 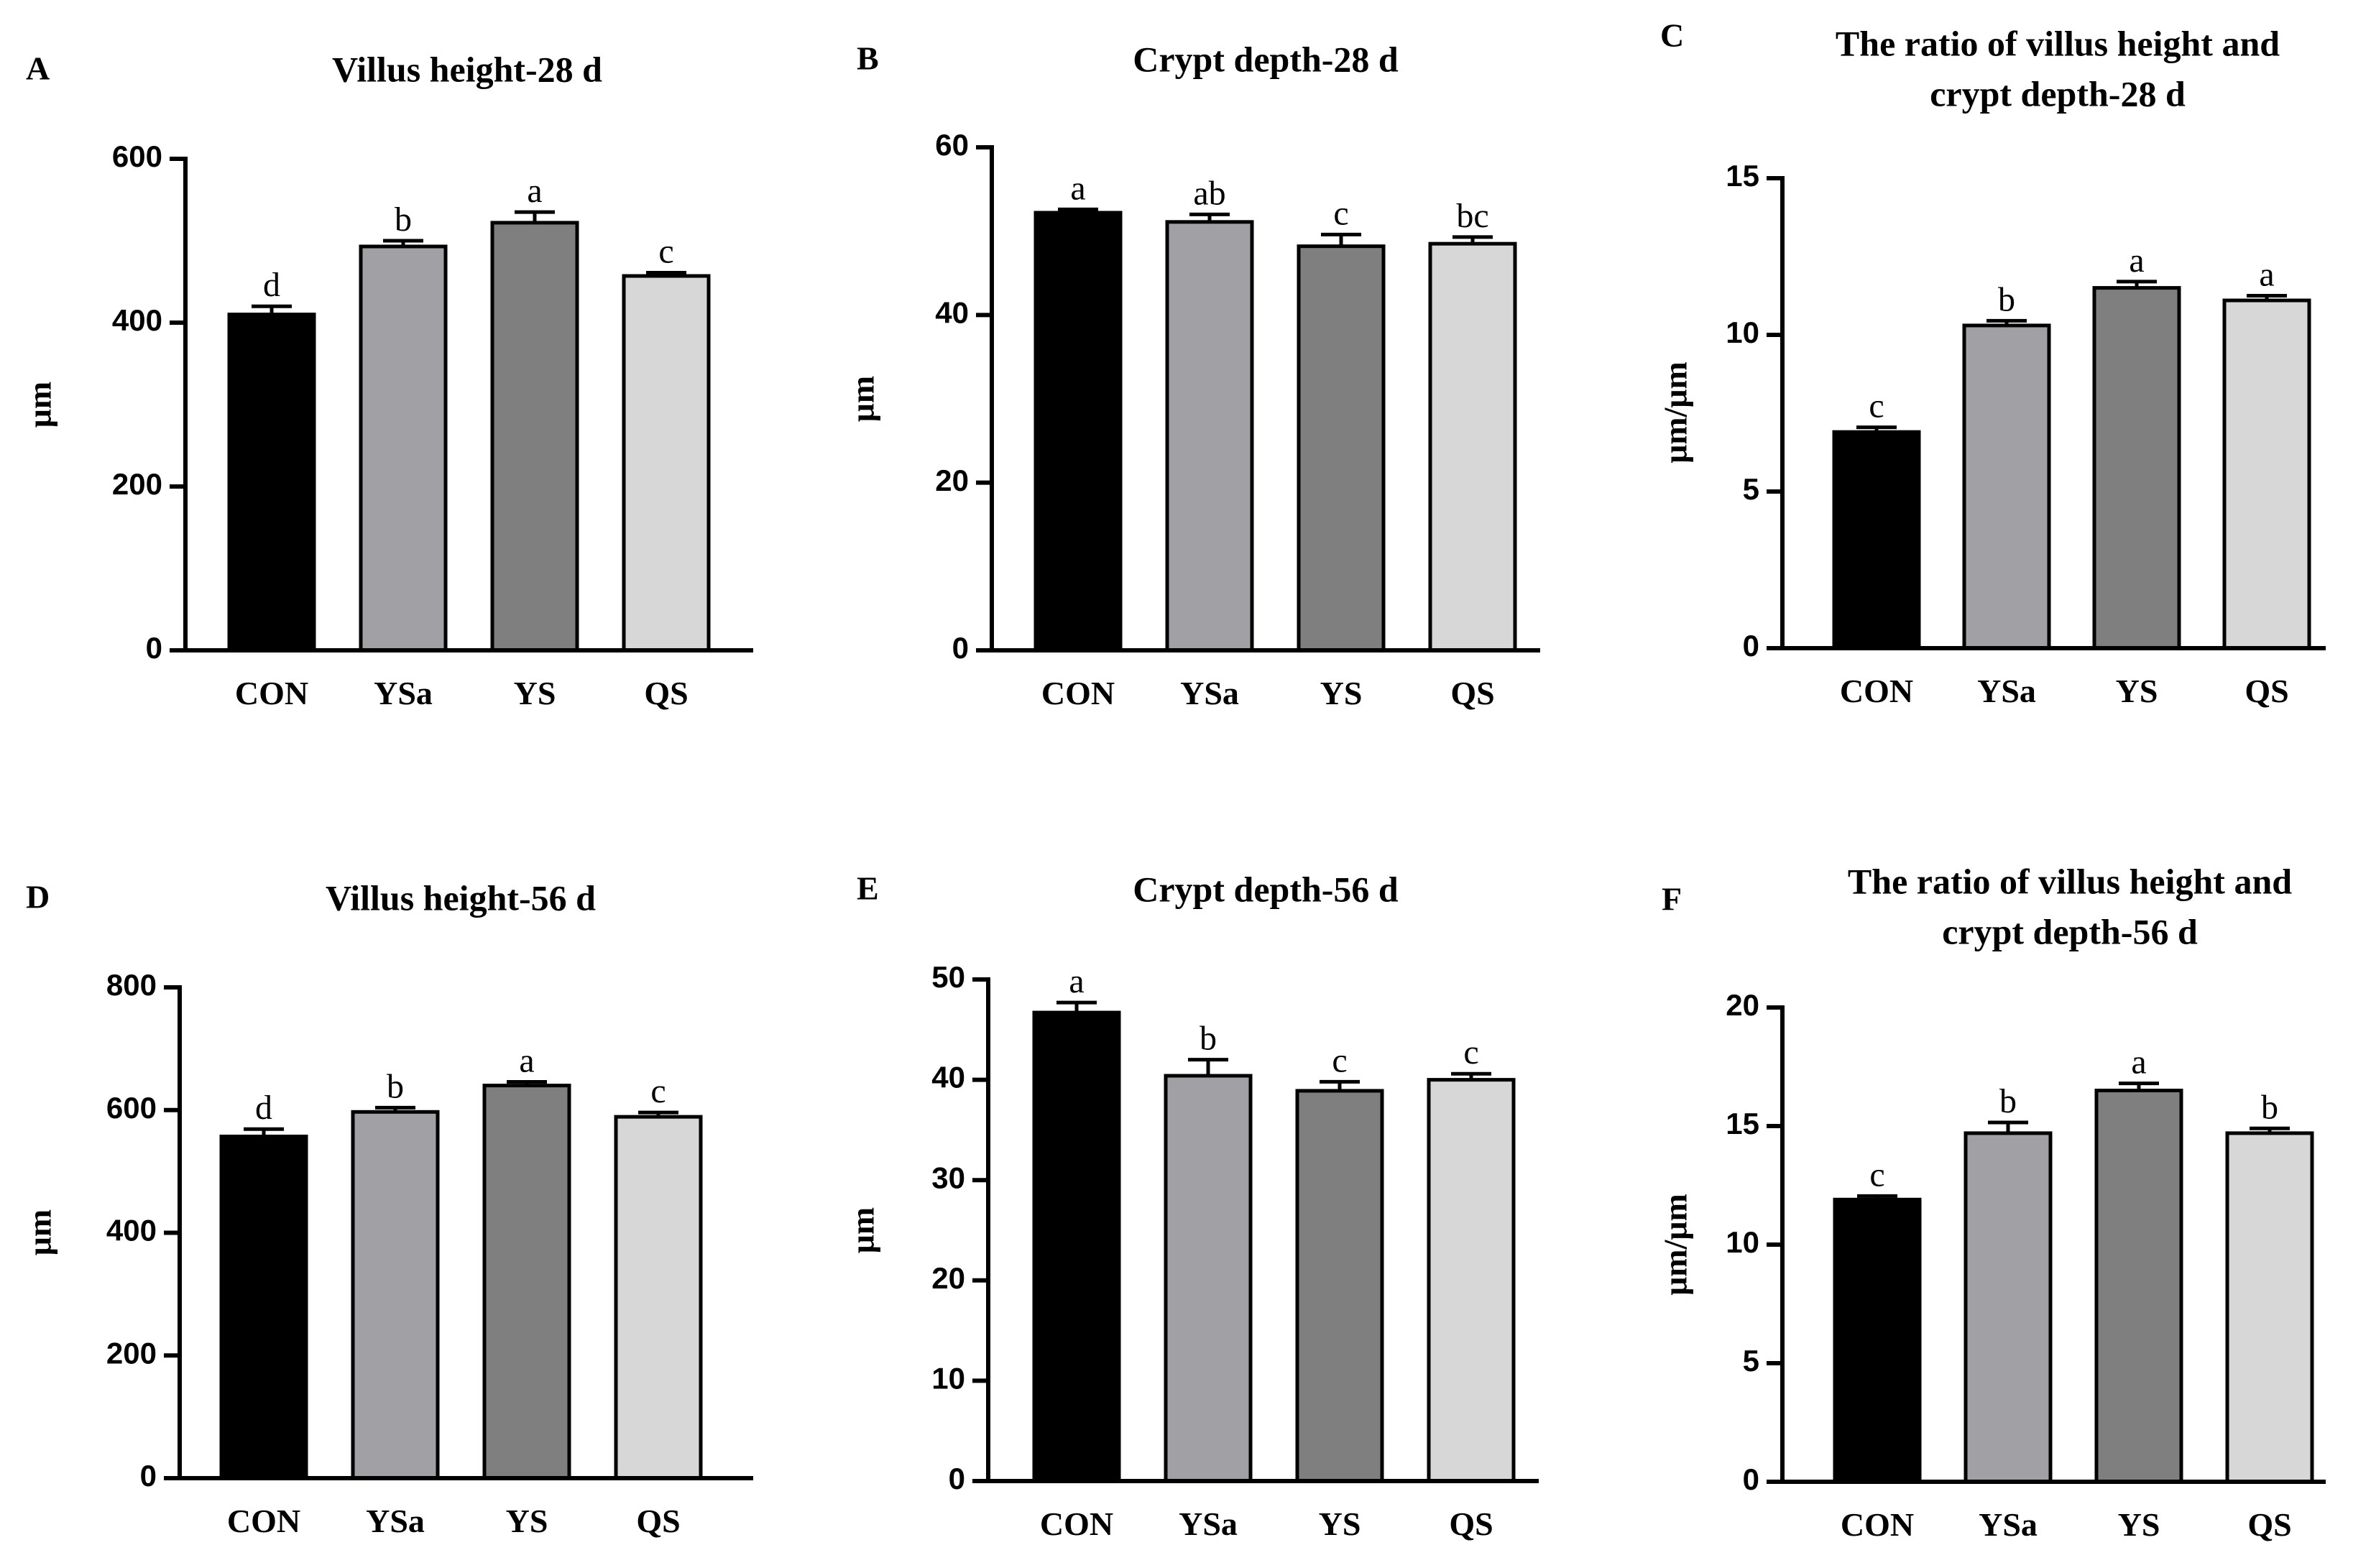 What do you see at coordinates (131, 985) in the screenshot?
I see `y-tick-label: 800` at bounding box center [131, 985].